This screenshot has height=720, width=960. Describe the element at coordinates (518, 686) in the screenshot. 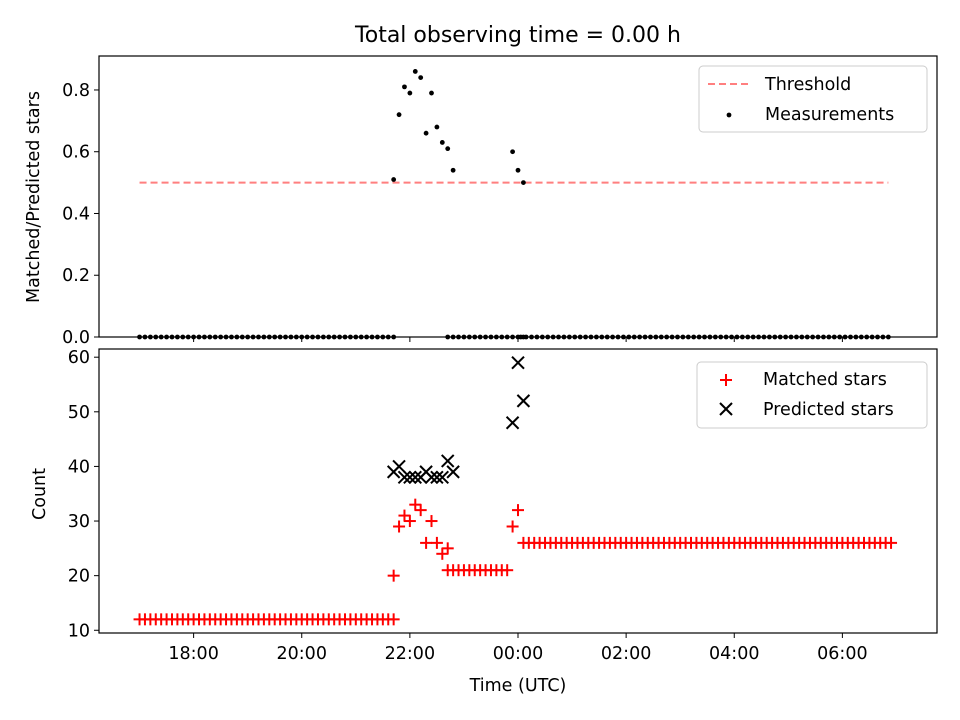

I see `x-axis-label: Time (UTC)` at that location.